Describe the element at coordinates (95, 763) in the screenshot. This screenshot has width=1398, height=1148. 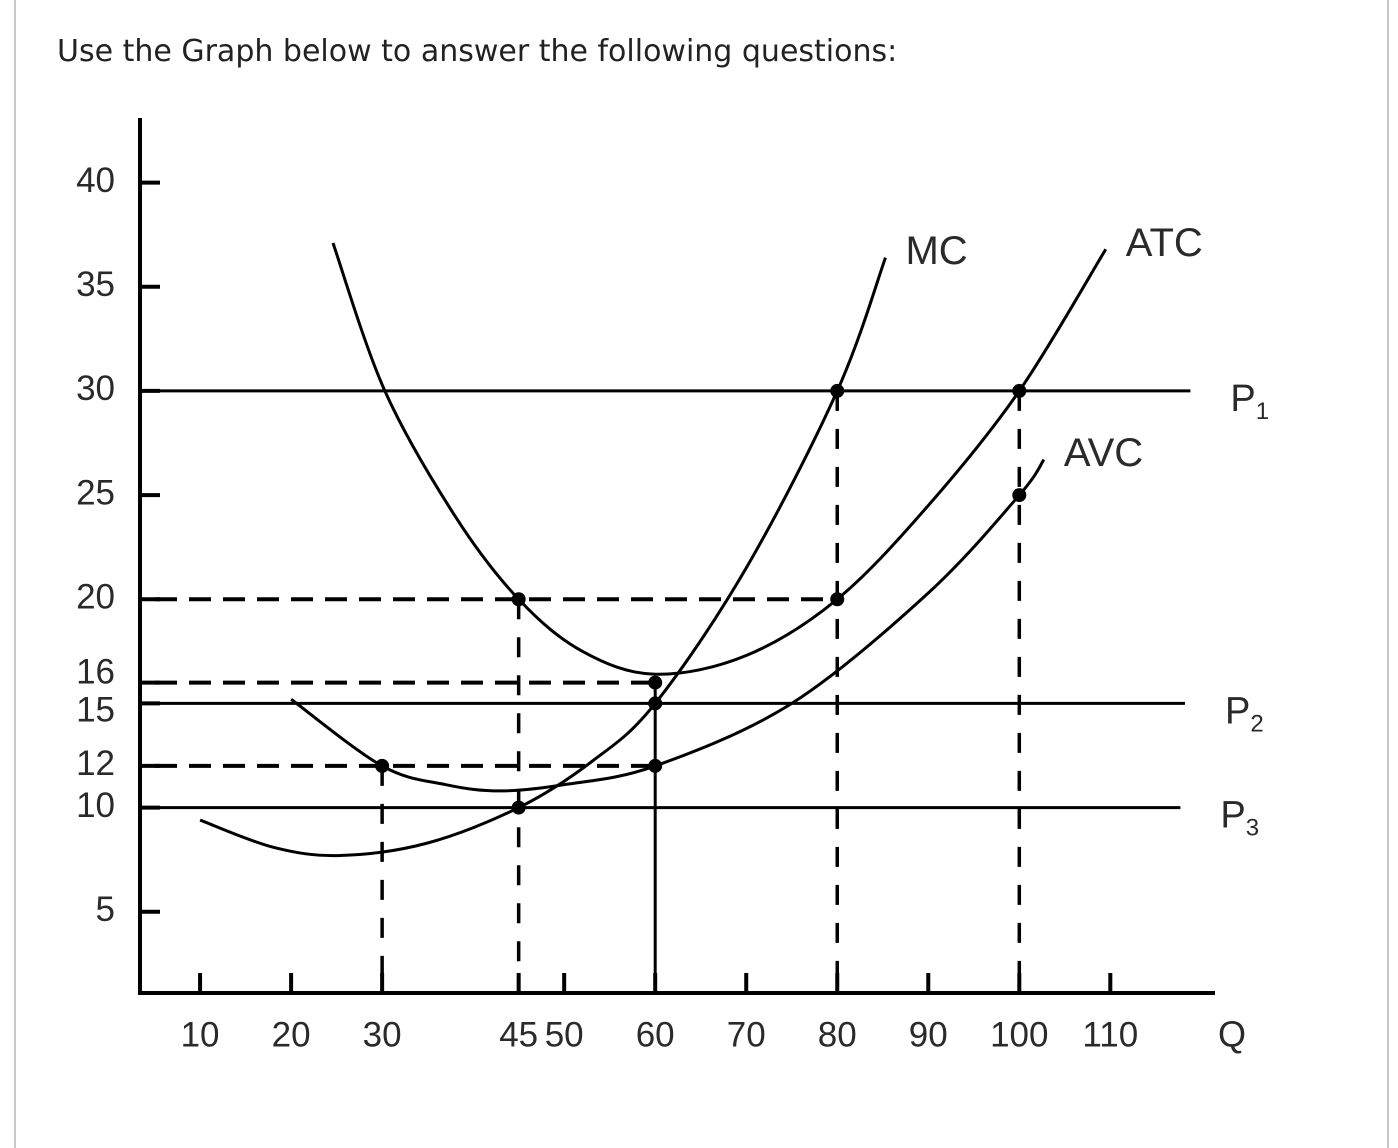
I see `y-tick-label: 12` at that location.